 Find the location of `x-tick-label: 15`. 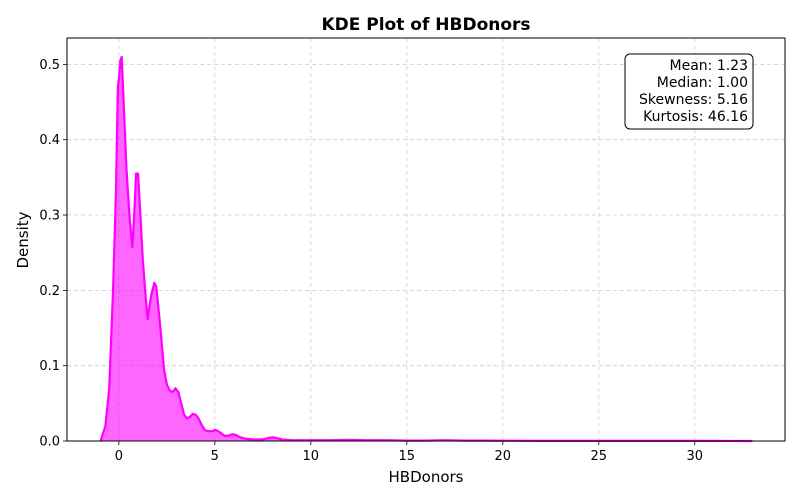

x-tick-label: 15 is located at coordinates (407, 456).